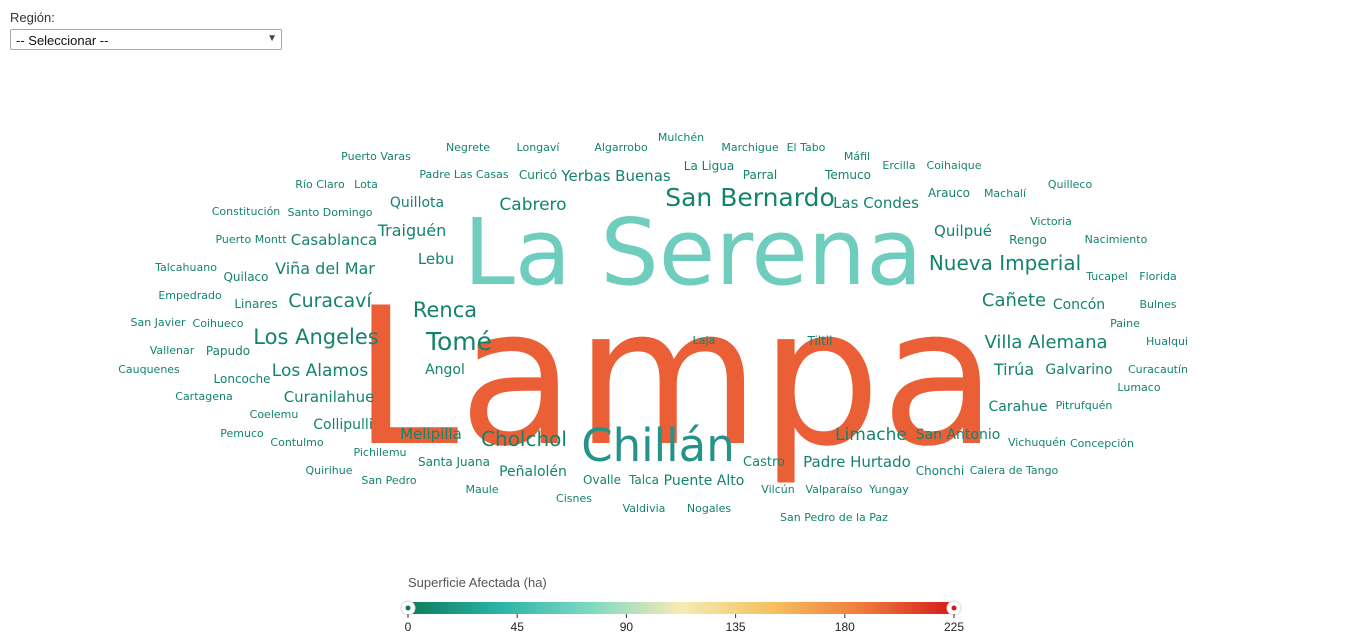  What do you see at coordinates (274, 414) in the screenshot?
I see `word-coelemu: Coelemu` at bounding box center [274, 414].